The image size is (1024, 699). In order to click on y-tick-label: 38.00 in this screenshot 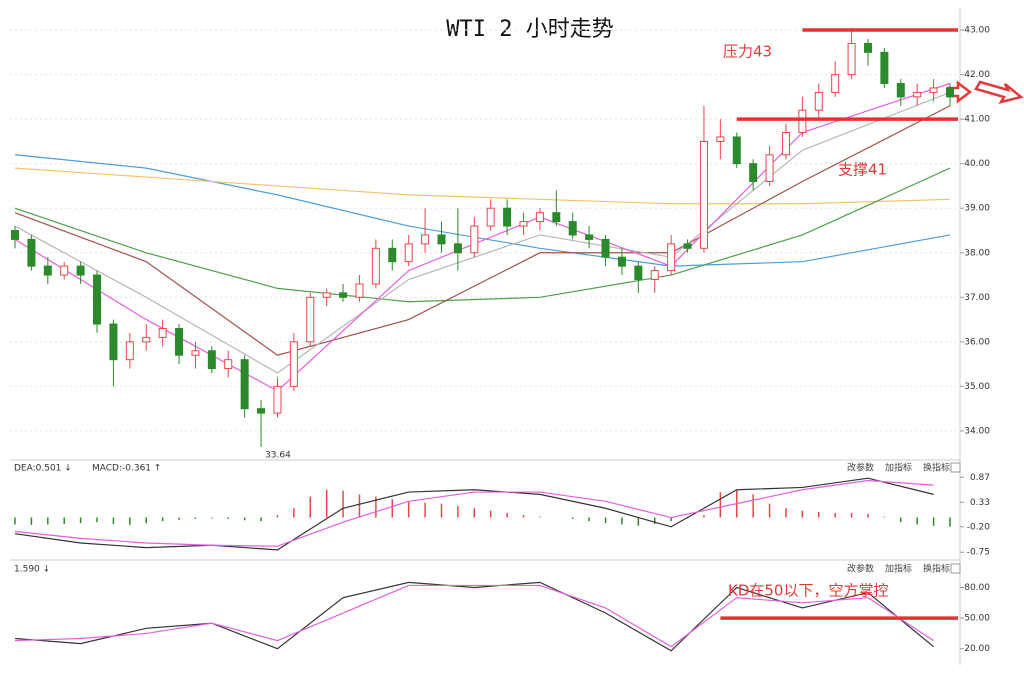, I will do `click(977, 253)`.